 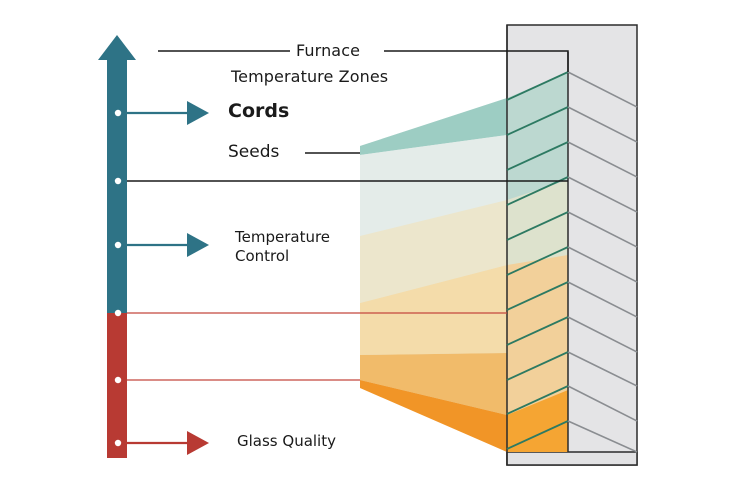 What do you see at coordinates (286, 441) in the screenshot?
I see `label-glass-quality: Glass Quality` at bounding box center [286, 441].